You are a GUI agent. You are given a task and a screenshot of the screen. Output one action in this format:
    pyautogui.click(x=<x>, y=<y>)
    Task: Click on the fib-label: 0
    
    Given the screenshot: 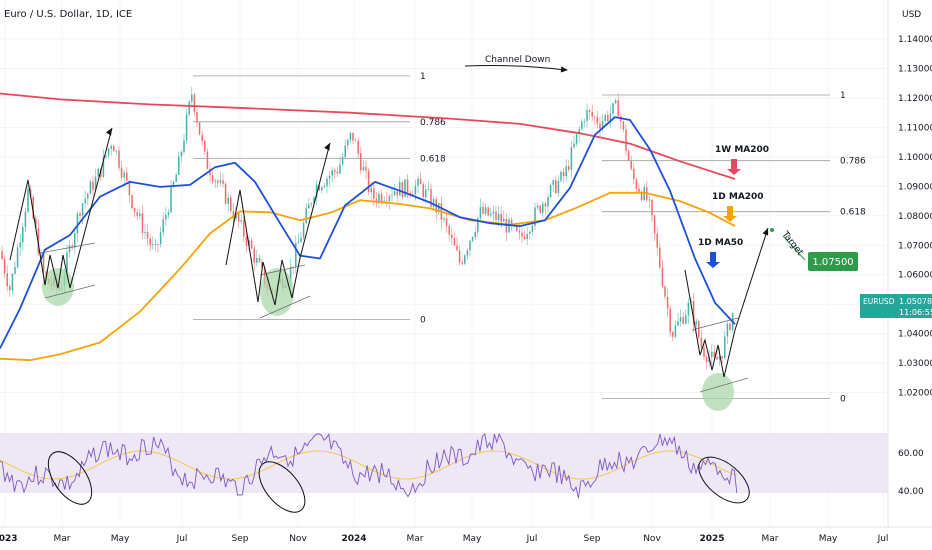 What is the action you would take?
    pyautogui.click(x=843, y=399)
    